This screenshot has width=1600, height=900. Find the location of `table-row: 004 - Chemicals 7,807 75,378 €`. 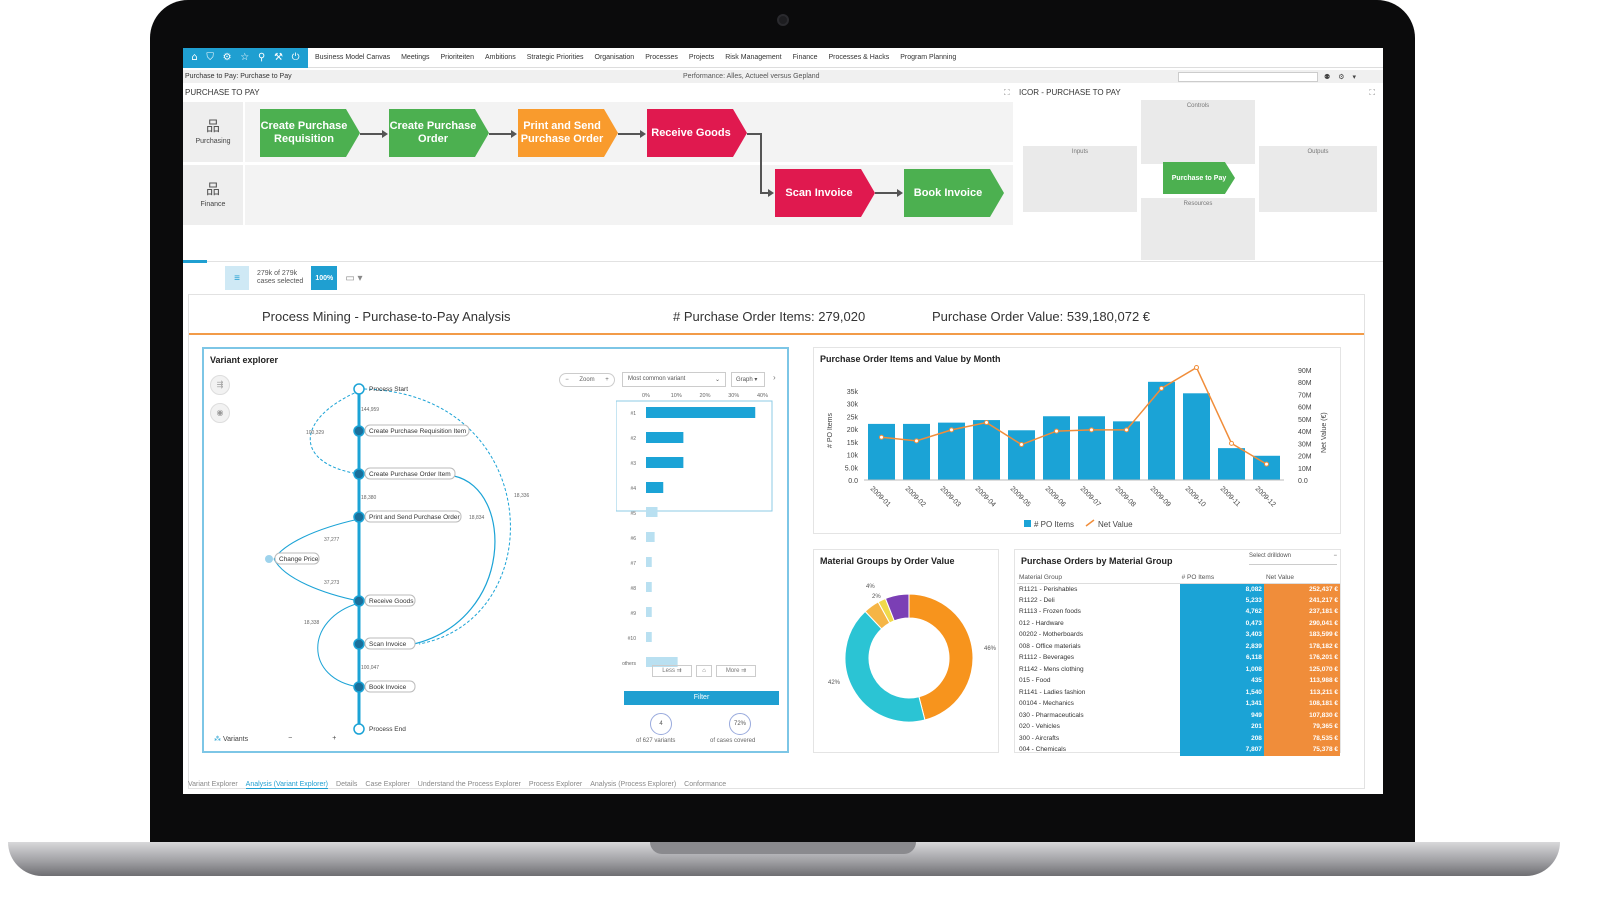

table-row: 004 - Chemicals 7,807 75,378 € is located at coordinates (1178, 750).